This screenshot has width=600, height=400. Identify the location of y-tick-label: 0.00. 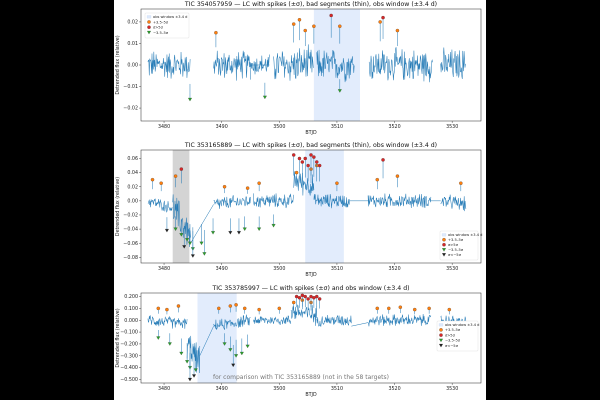
(132, 66).